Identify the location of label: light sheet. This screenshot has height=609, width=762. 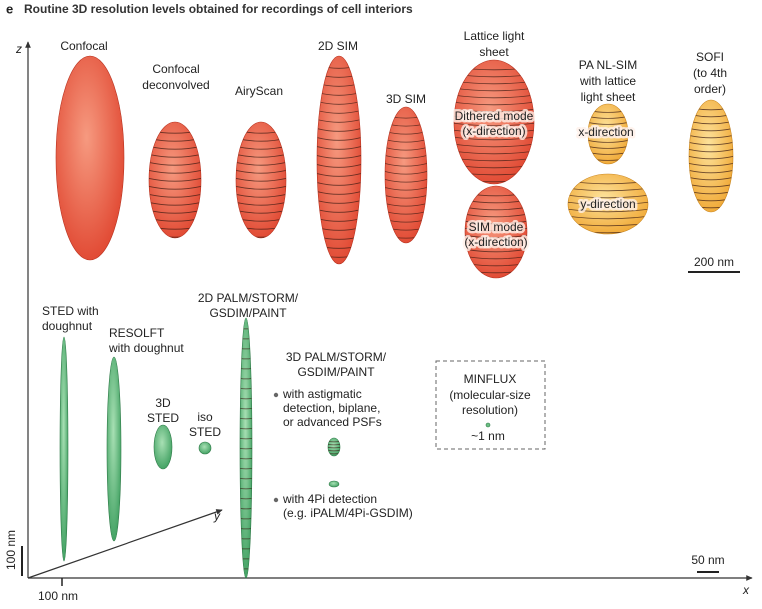
(608, 97).